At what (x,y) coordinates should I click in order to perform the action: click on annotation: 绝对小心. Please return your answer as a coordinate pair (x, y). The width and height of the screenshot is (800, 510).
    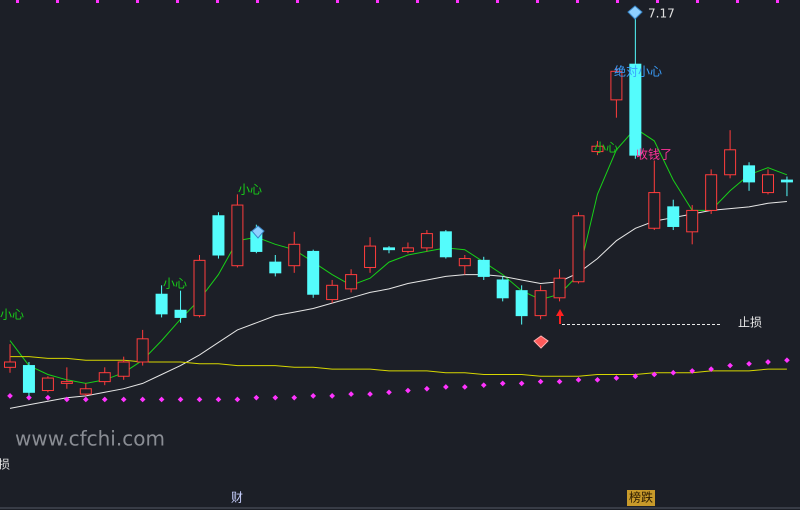
    Looking at the image, I should click on (638, 71).